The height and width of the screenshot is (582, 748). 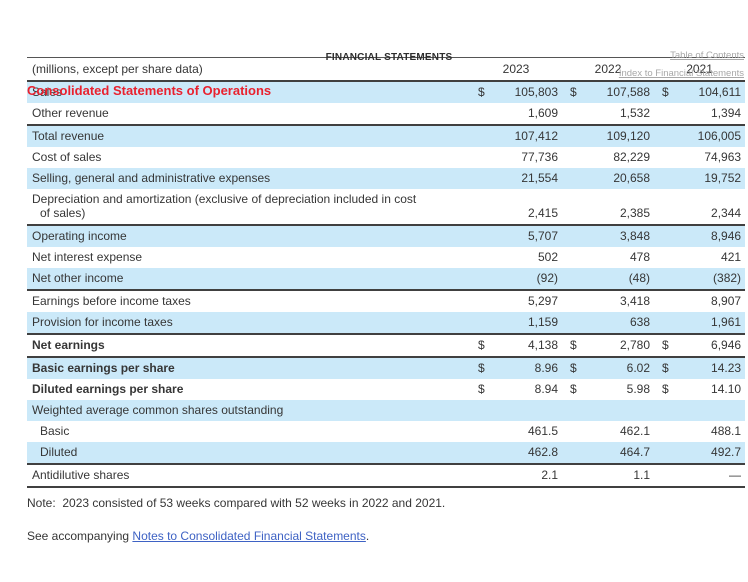 I want to click on table-of-contents-link: Table of Contents, so click(x=707, y=55).